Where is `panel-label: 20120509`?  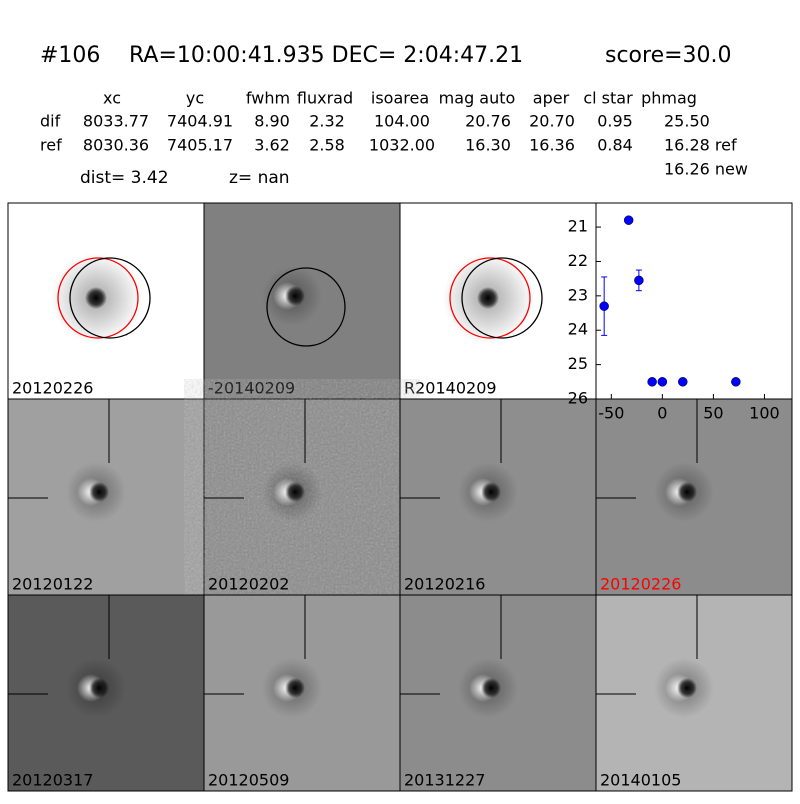
panel-label: 20120509 is located at coordinates (248, 780).